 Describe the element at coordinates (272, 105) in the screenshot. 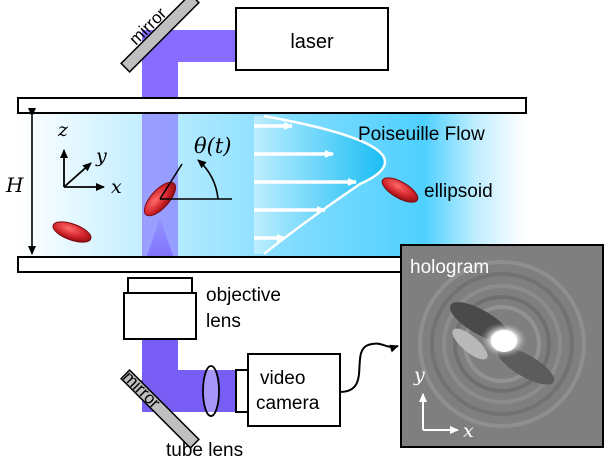

I see `channel-wall-top` at that location.